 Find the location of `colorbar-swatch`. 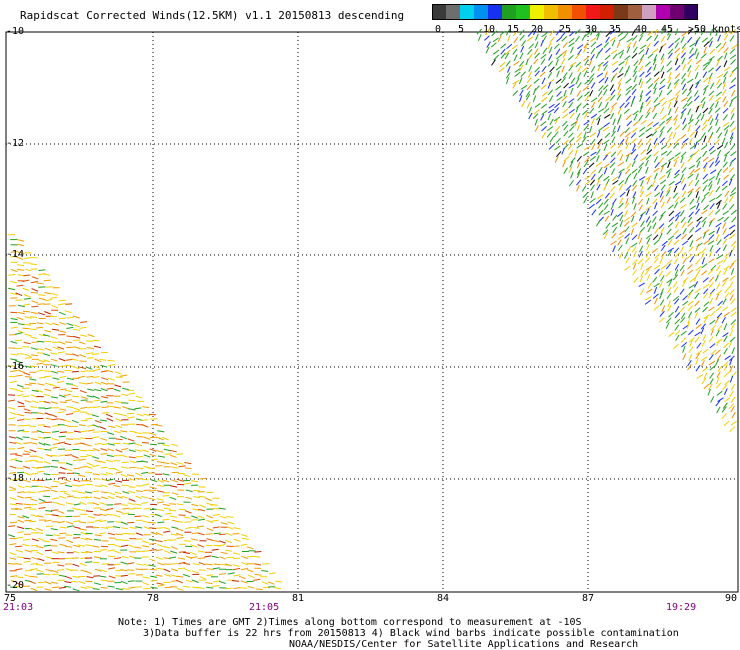

colorbar-swatch is located at coordinates (467, 12).